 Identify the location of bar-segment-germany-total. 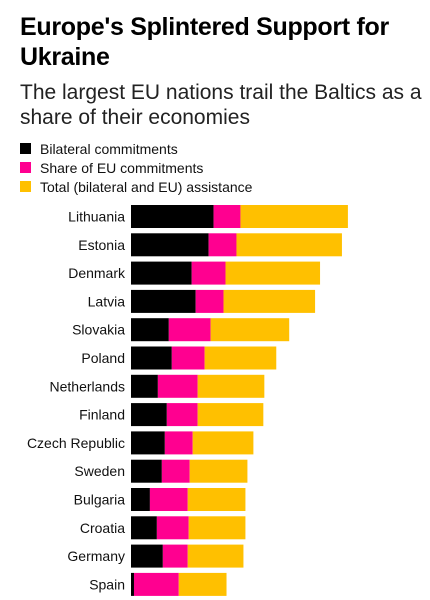
(215, 556).